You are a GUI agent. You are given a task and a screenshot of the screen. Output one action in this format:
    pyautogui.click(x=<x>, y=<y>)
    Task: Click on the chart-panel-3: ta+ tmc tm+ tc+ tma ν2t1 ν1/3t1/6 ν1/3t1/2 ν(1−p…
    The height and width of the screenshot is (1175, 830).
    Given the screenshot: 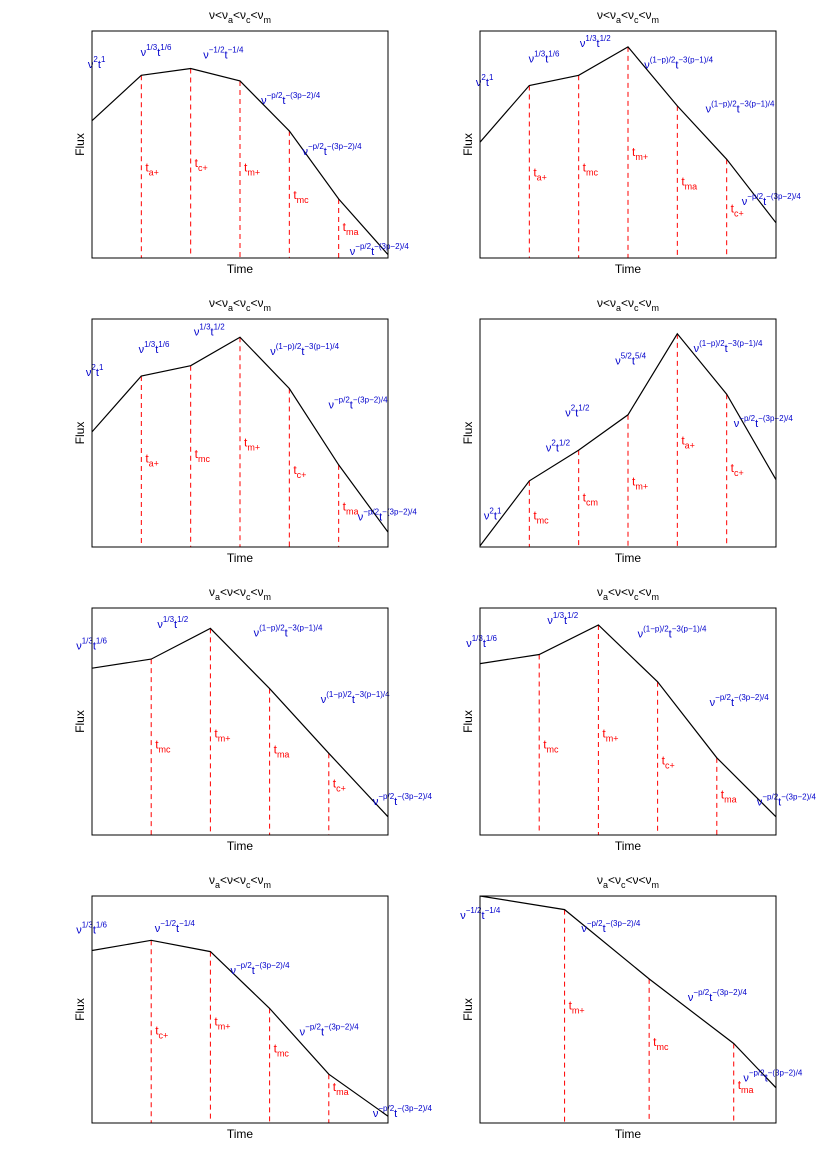 What is the action you would take?
    pyautogui.click(x=245, y=430)
    